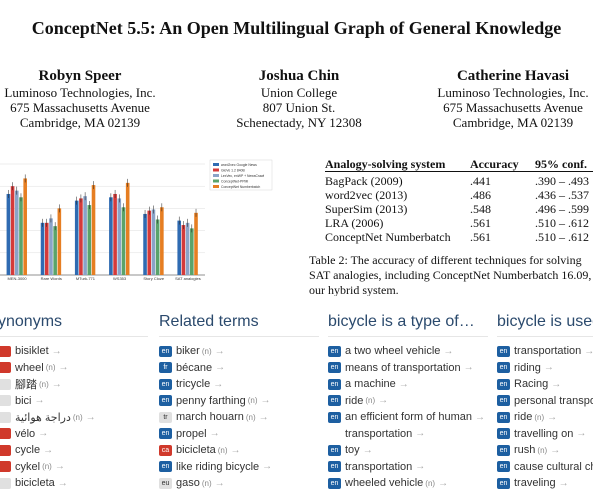 This screenshot has height=492, width=593. What do you see at coordinates (218, 466) in the screenshot?
I see `term-link: like riding bicycle` at bounding box center [218, 466].